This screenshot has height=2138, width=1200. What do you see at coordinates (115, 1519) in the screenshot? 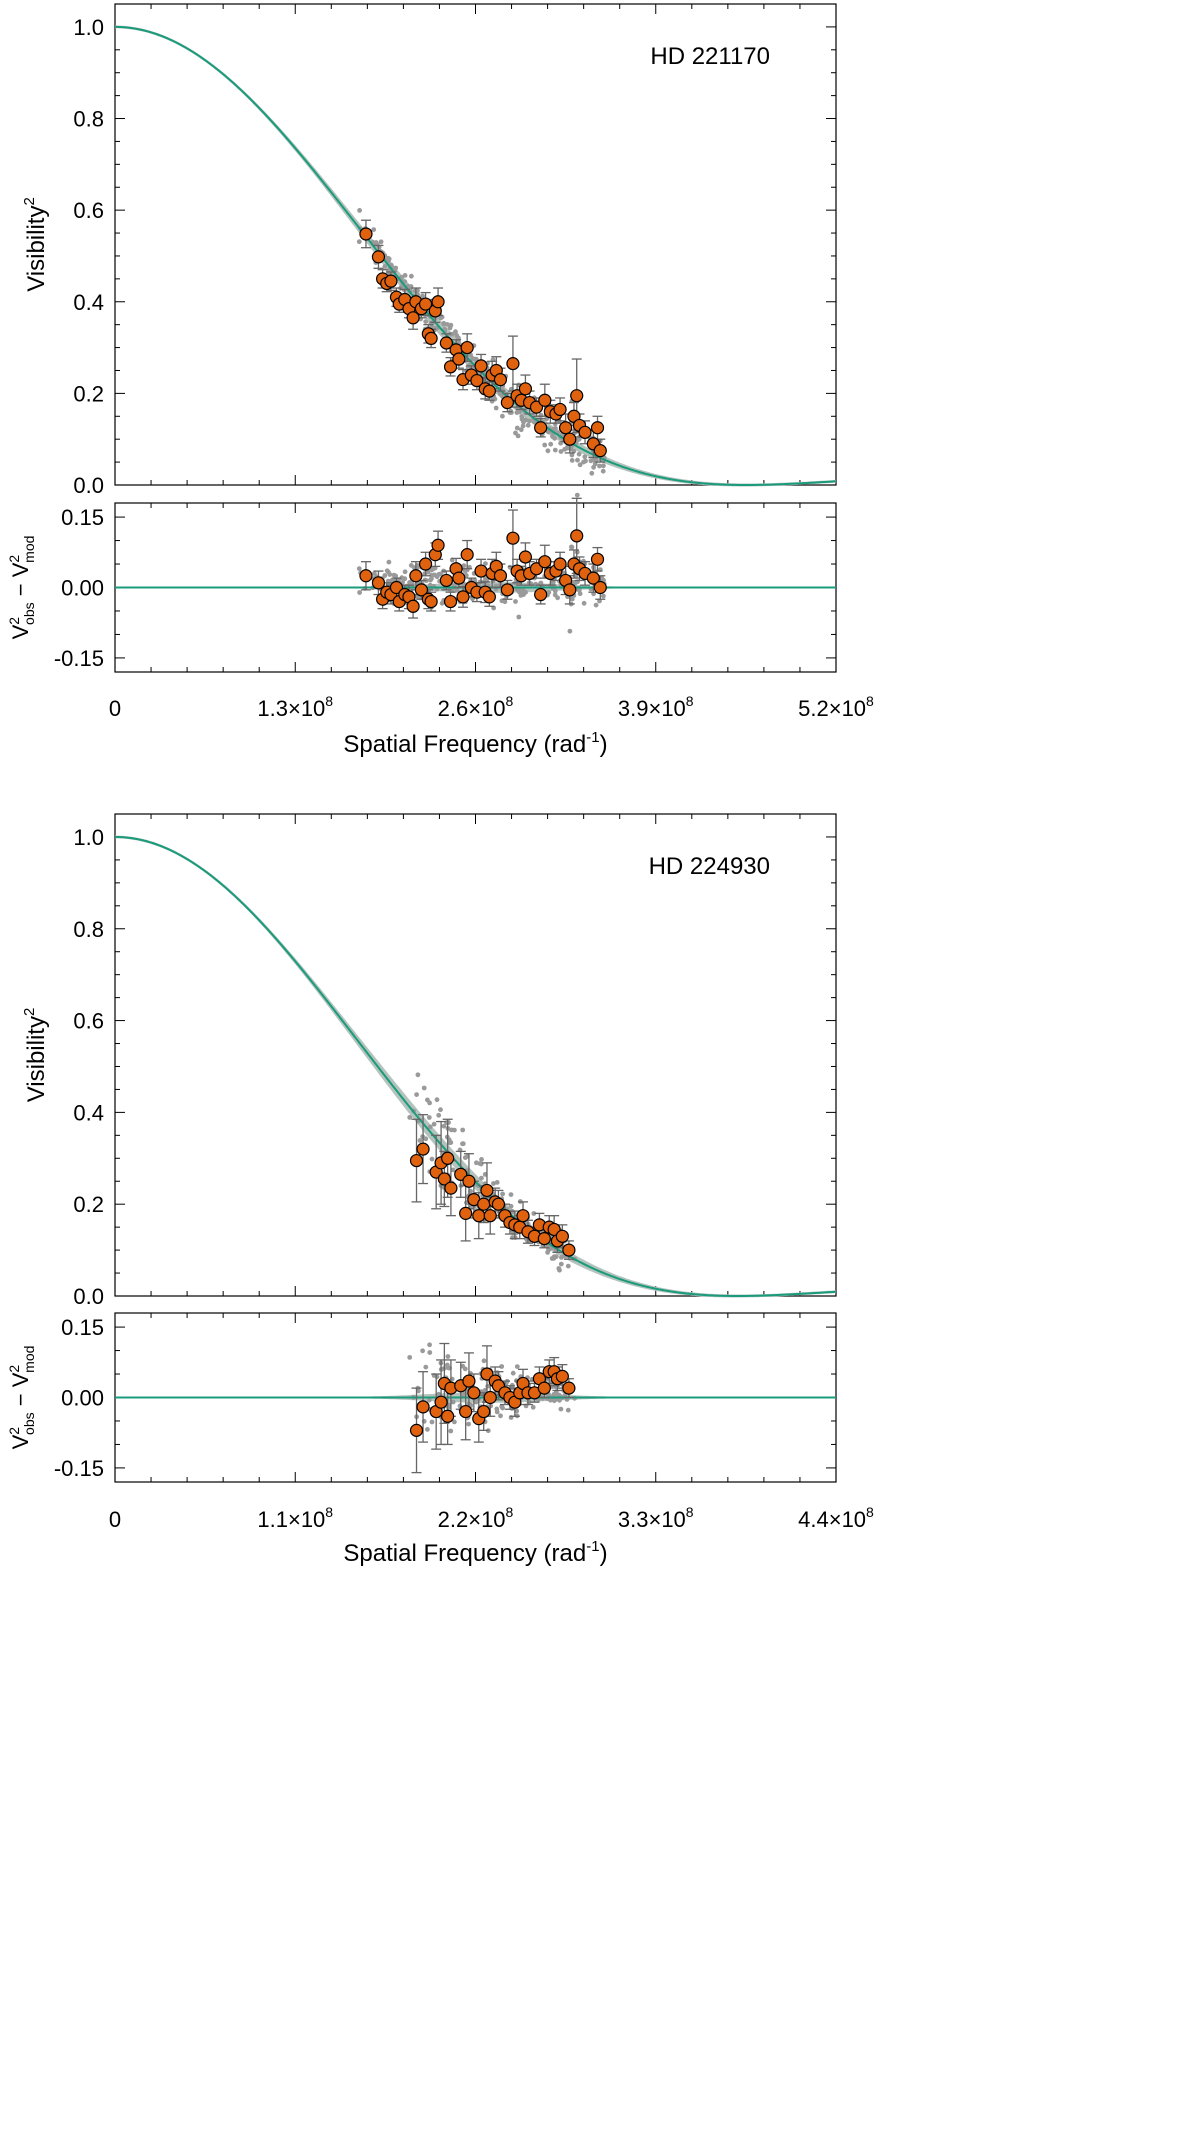
I see `x-tick-label: 0` at bounding box center [115, 1519].